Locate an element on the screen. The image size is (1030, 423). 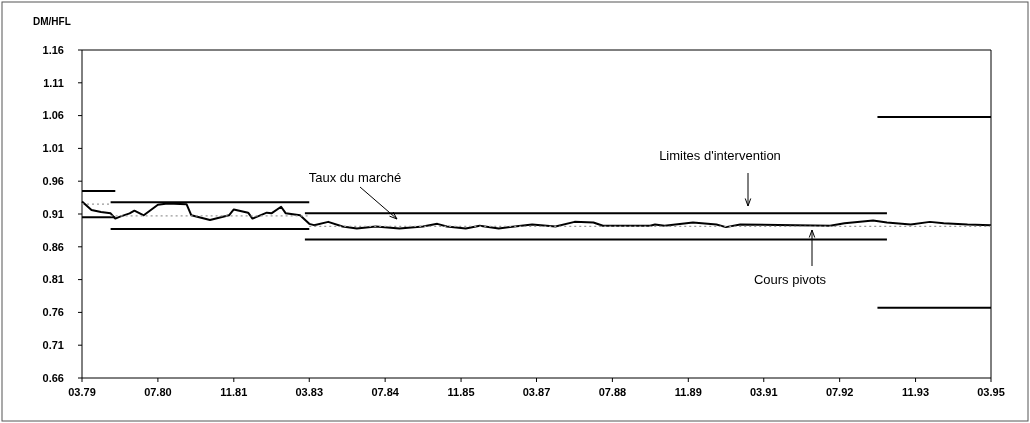
x-tick-label: 03.91 is located at coordinates (763, 392).